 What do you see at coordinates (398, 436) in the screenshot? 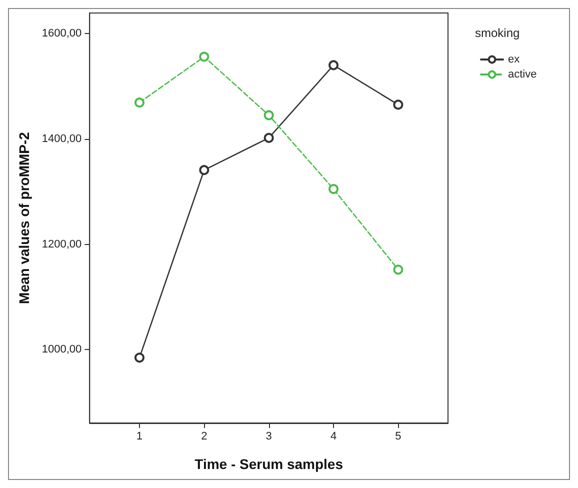
I see `x-tick-label: 5` at bounding box center [398, 436].